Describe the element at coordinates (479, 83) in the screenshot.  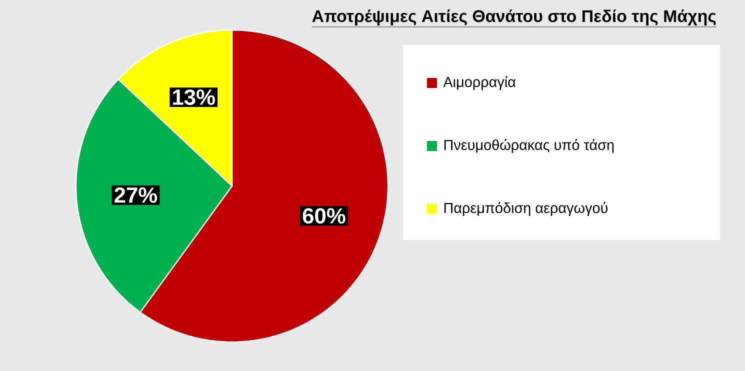
I see `legend-label: Αιμορραγία` at that location.